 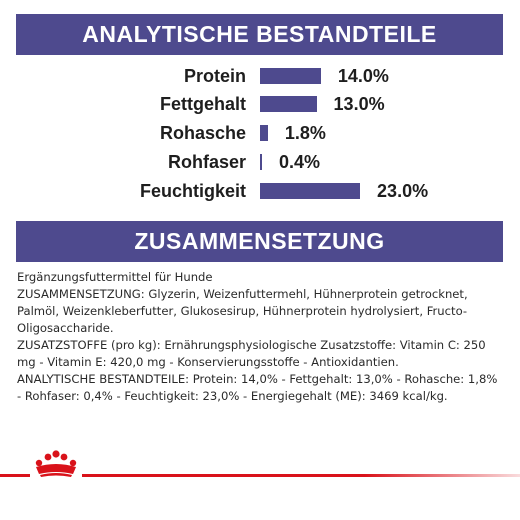 What do you see at coordinates (359, 104) in the screenshot?
I see `nutrient-value: 13.0%` at bounding box center [359, 104].